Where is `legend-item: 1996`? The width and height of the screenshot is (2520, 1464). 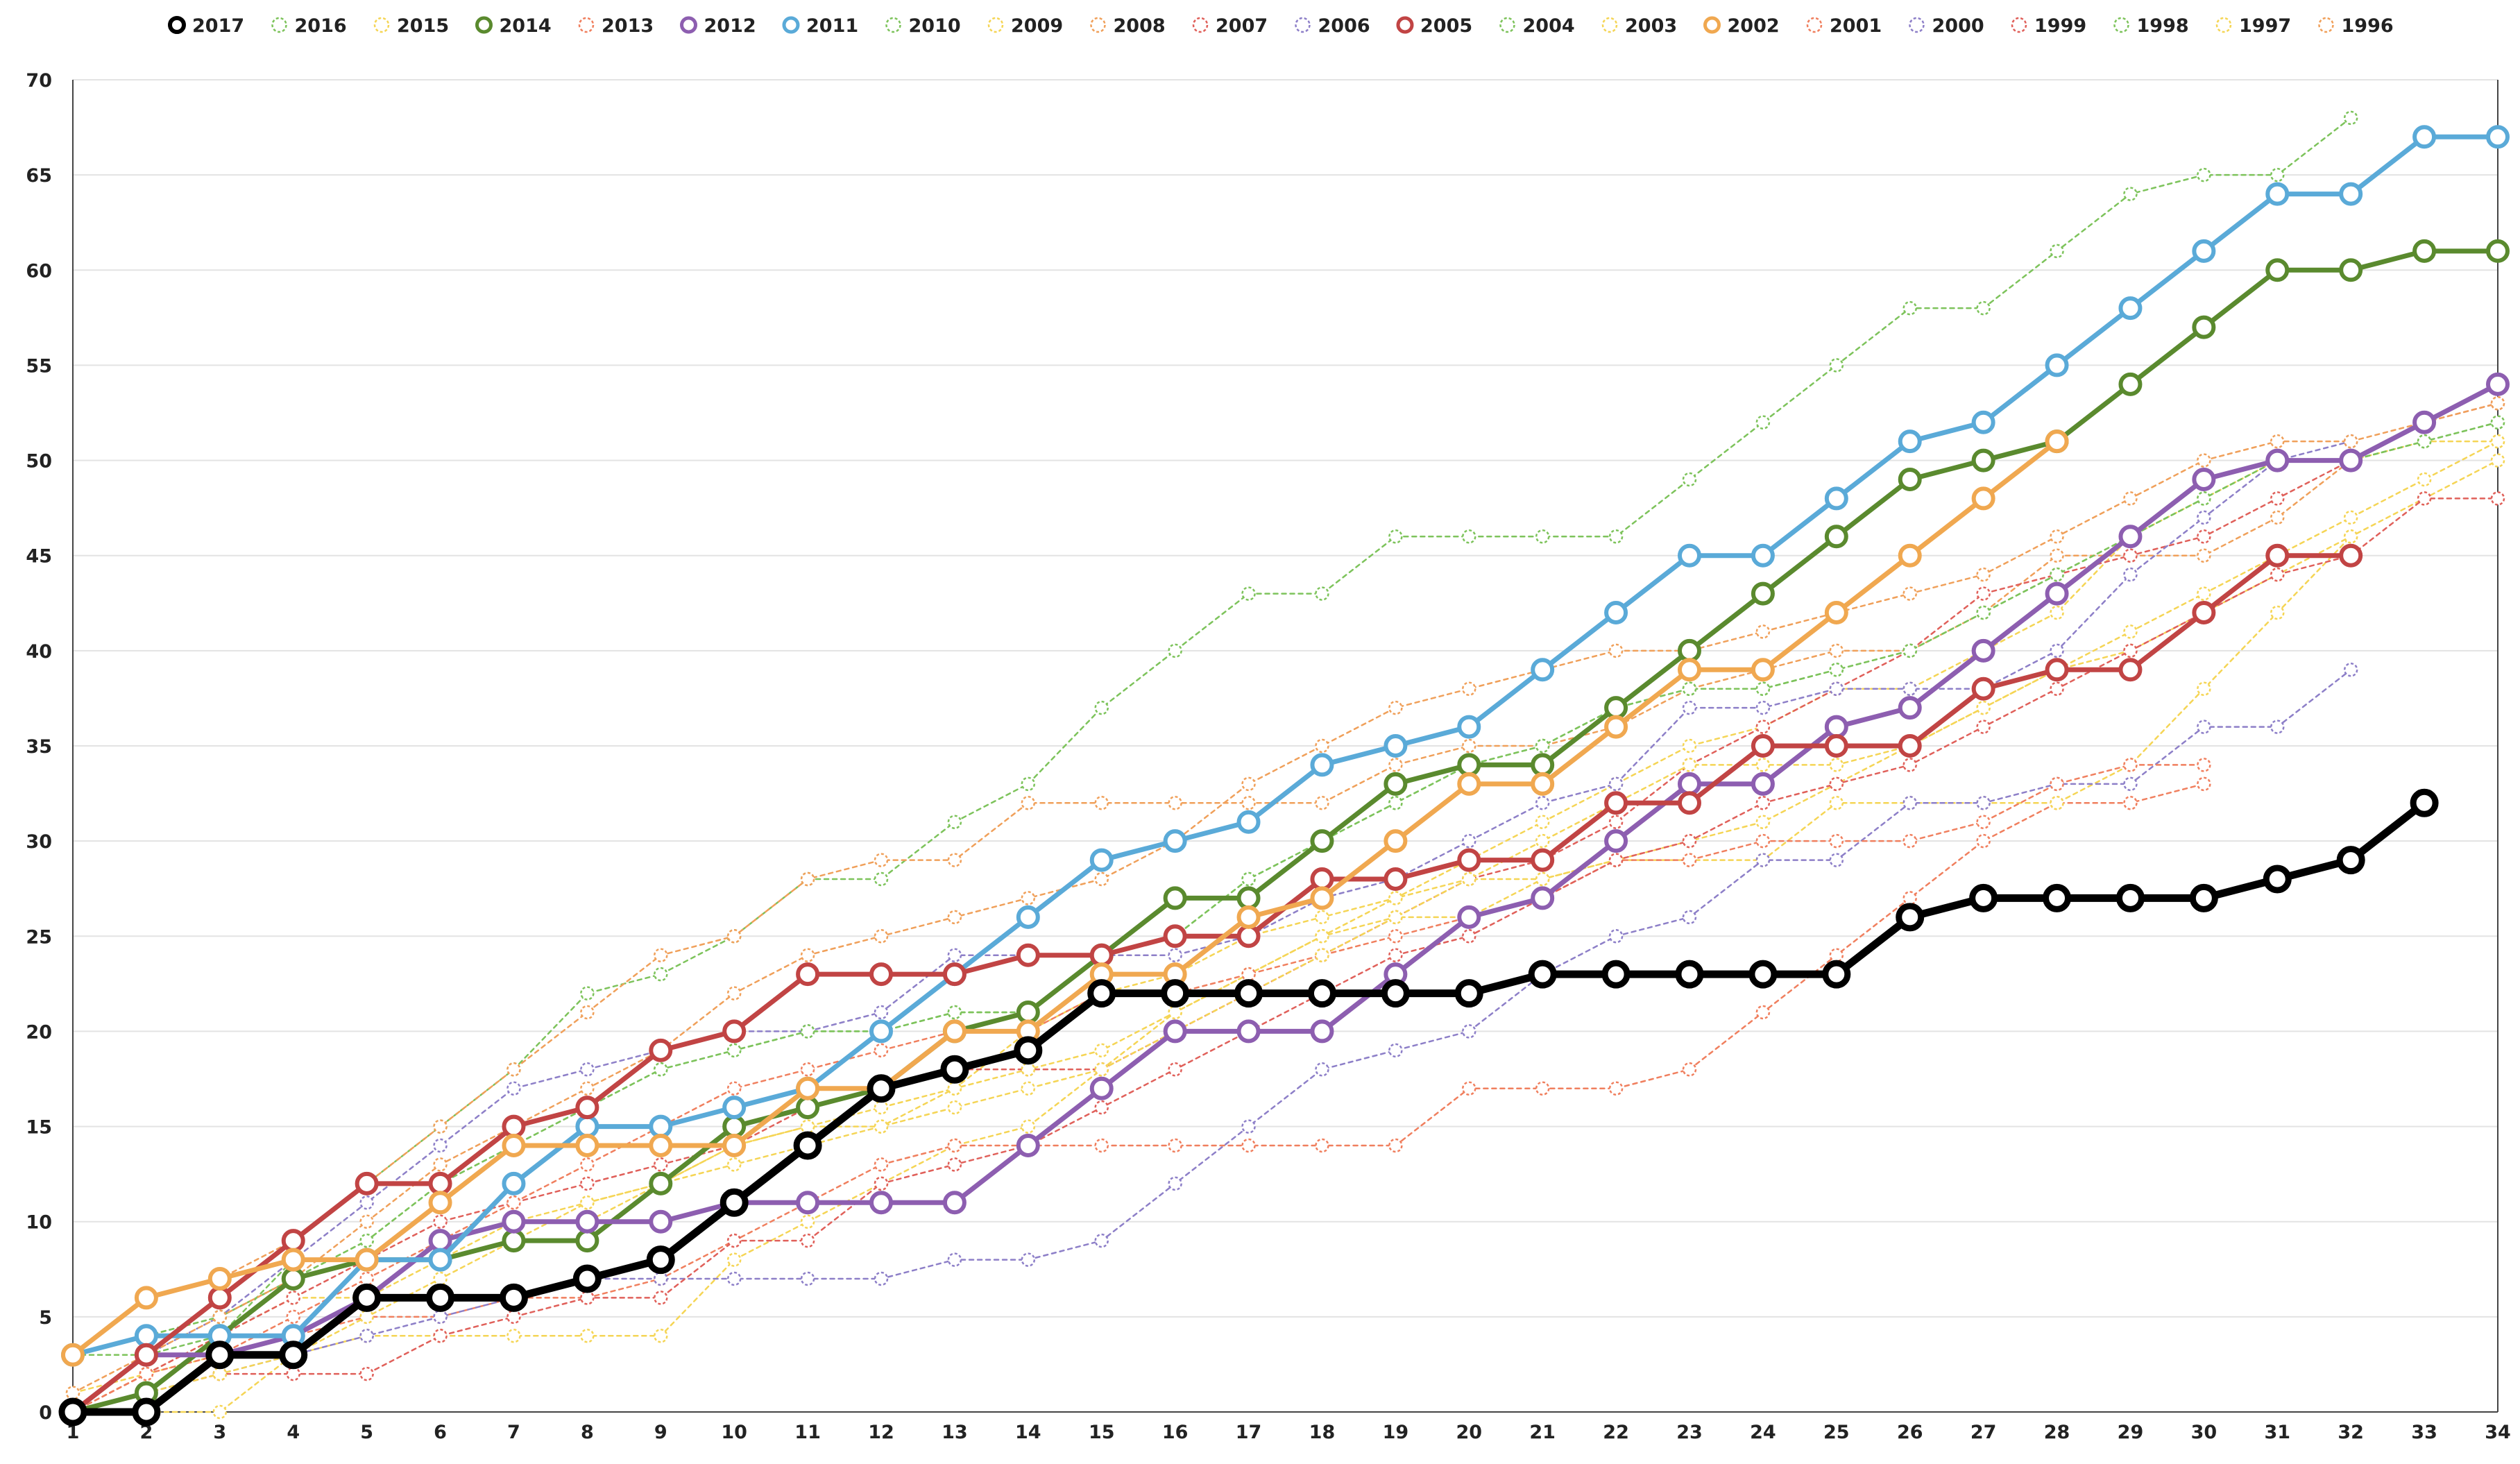 legend-item: 1996 is located at coordinates (2356, 26).